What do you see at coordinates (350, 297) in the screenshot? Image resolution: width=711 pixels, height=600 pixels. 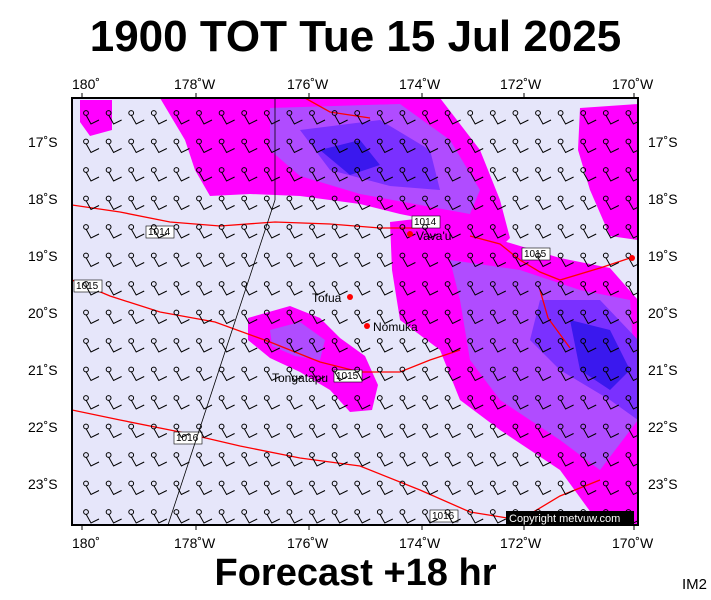 I see `tofua-marker` at bounding box center [350, 297].